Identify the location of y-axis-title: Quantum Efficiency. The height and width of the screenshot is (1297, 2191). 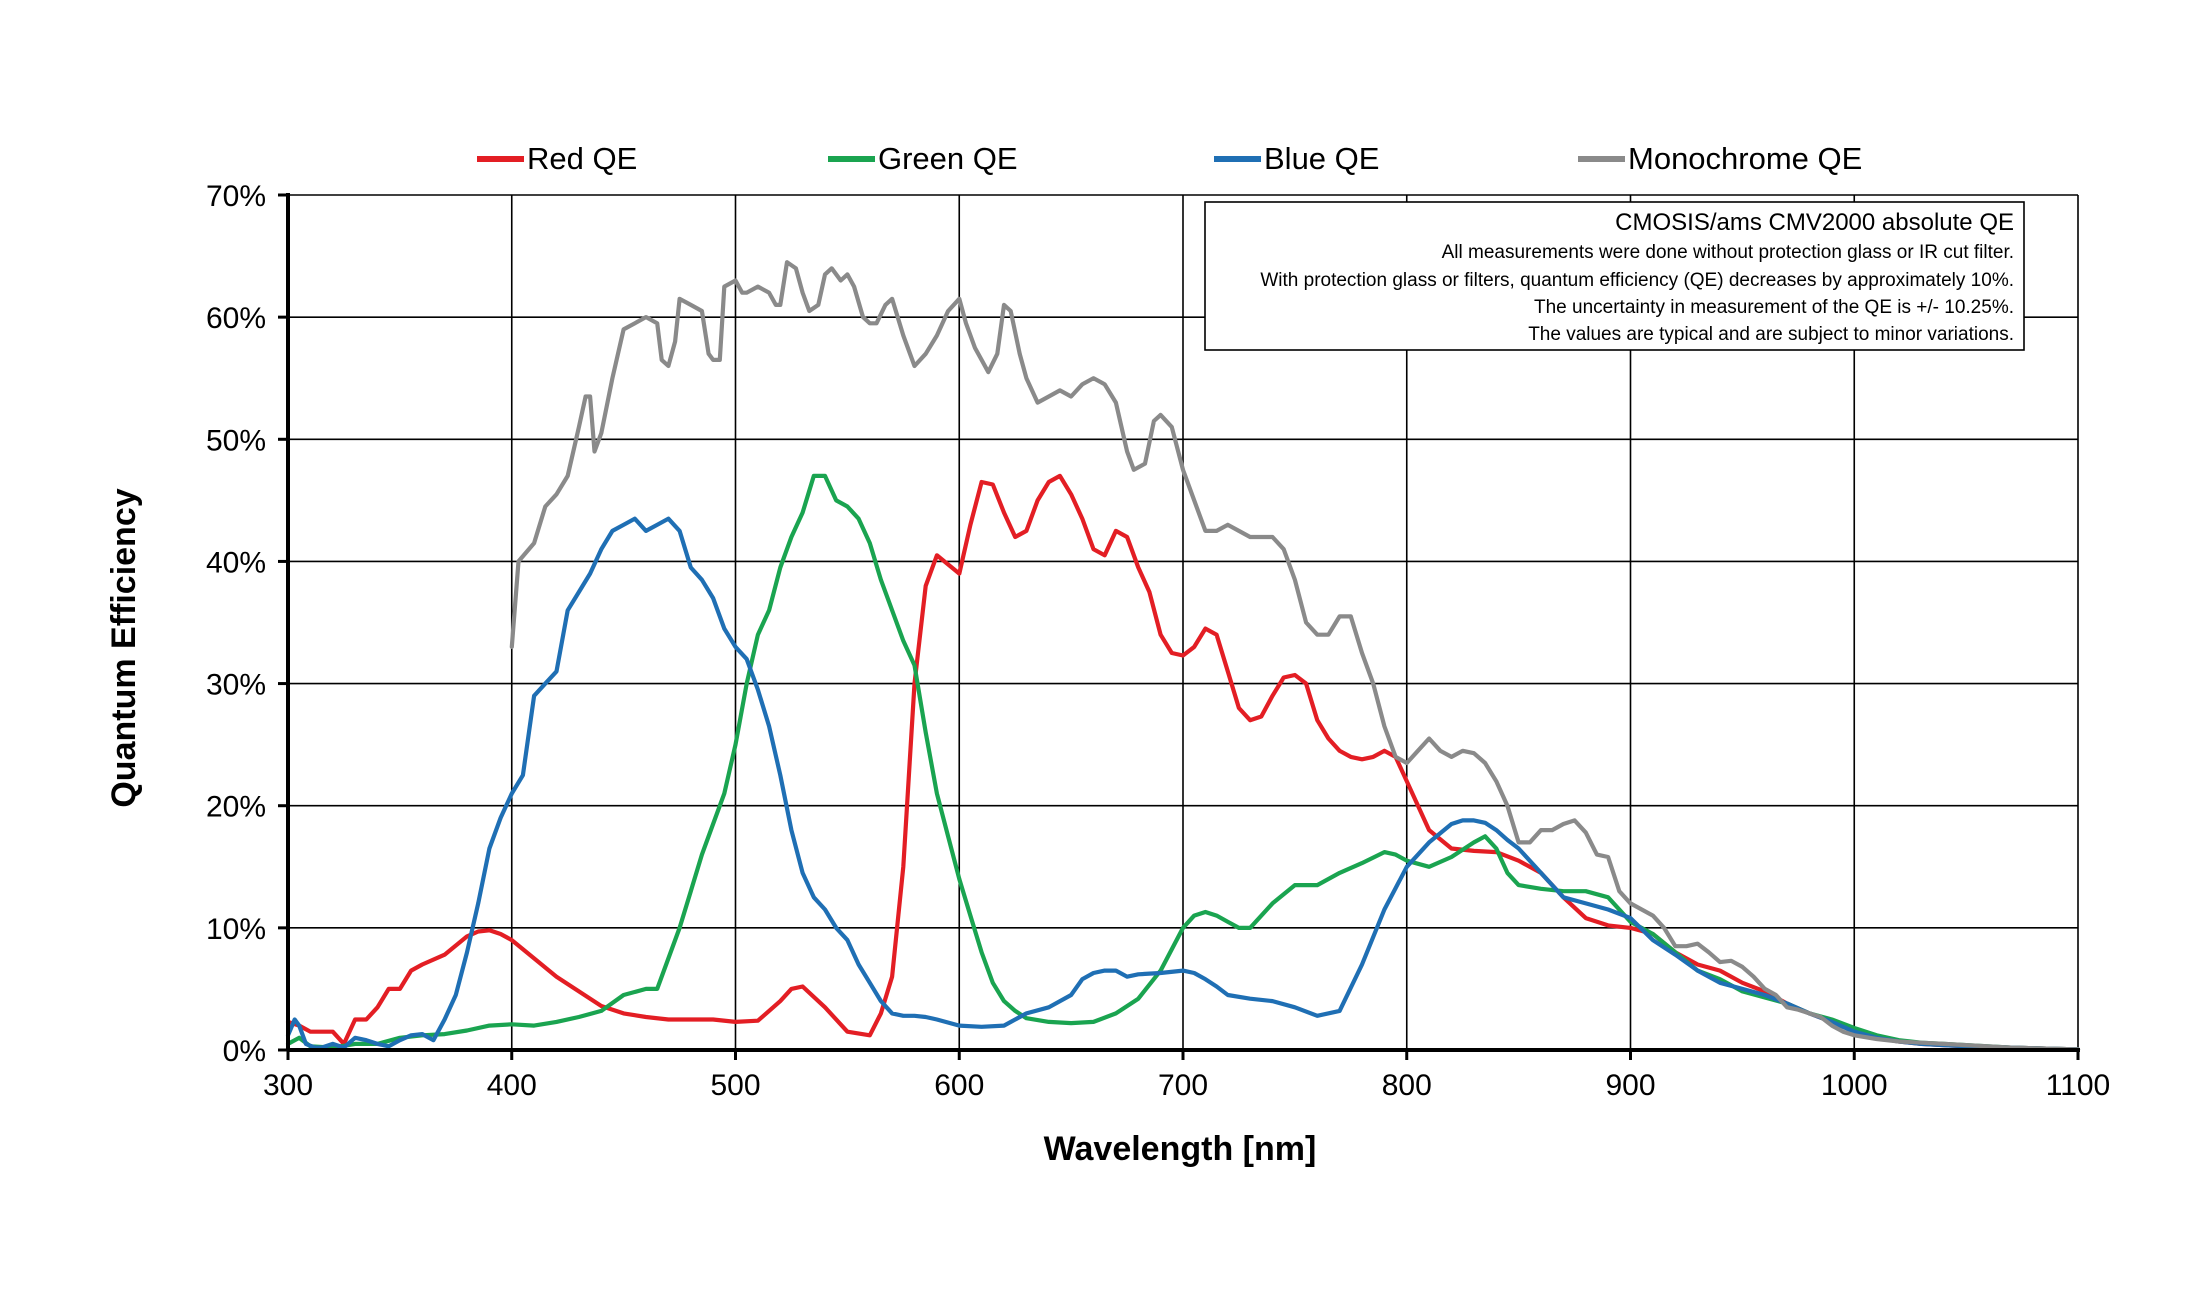
(124, 647).